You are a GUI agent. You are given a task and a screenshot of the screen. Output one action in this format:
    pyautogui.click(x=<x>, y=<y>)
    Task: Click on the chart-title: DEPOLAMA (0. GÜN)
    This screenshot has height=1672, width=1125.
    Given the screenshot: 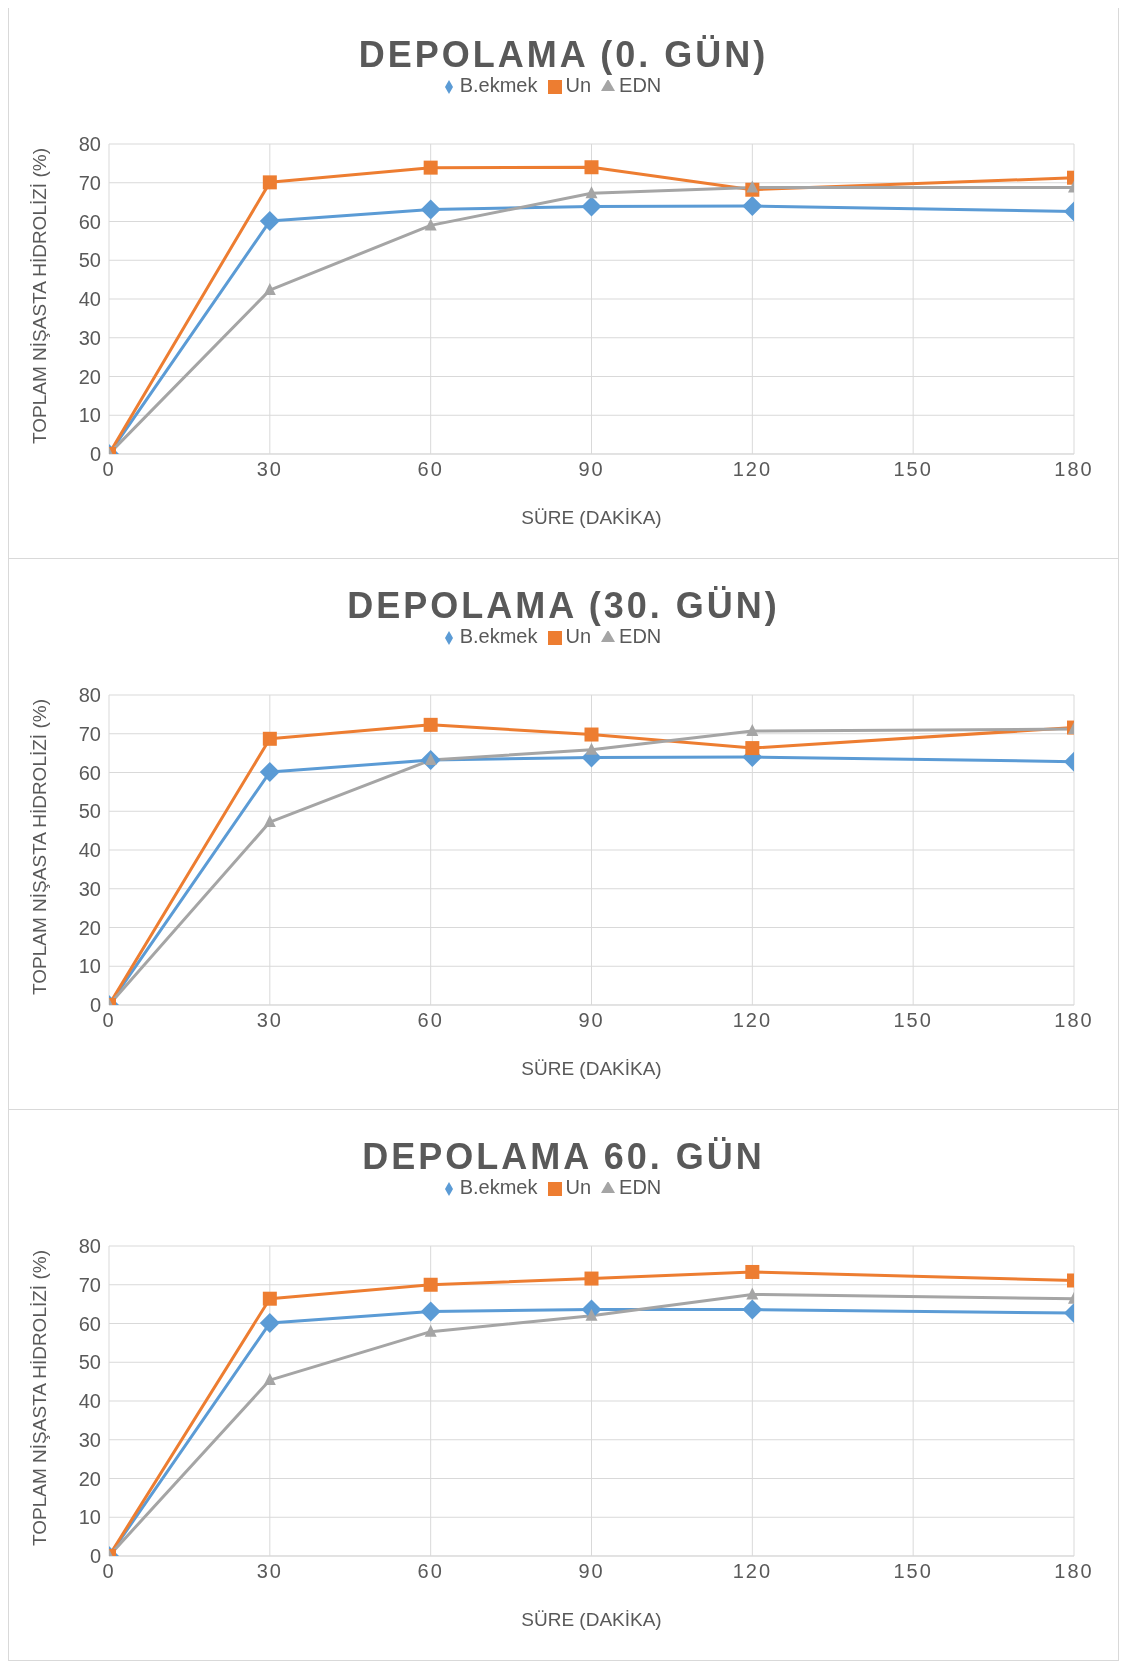 What is the action you would take?
    pyautogui.click(x=563, y=55)
    